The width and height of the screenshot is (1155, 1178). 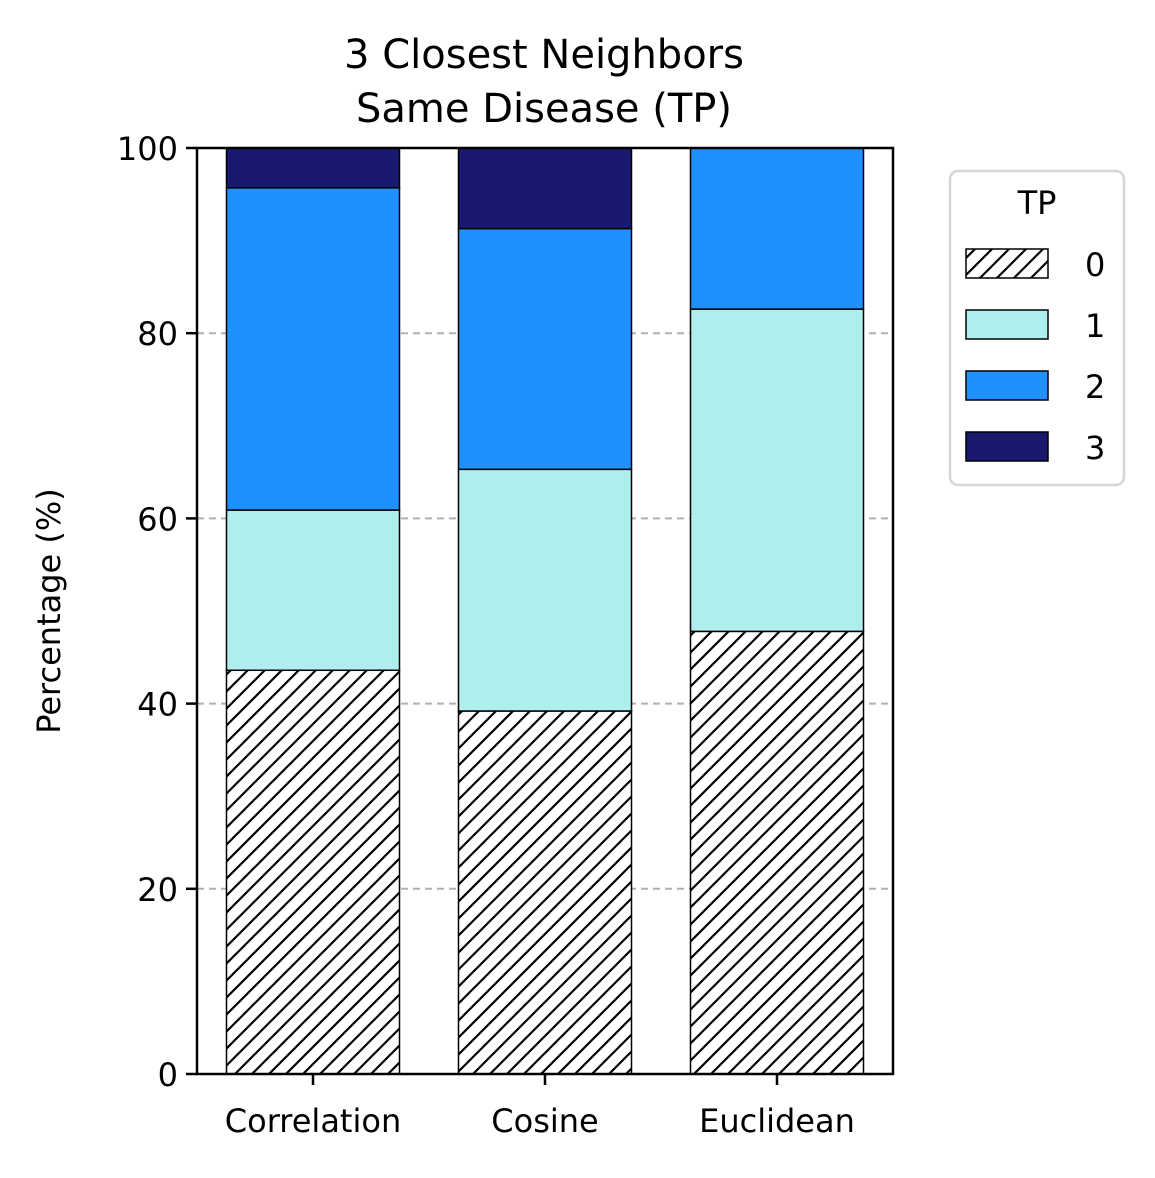 What do you see at coordinates (1095, 265) in the screenshot?
I see `legend-label-tp-0: 0` at bounding box center [1095, 265].